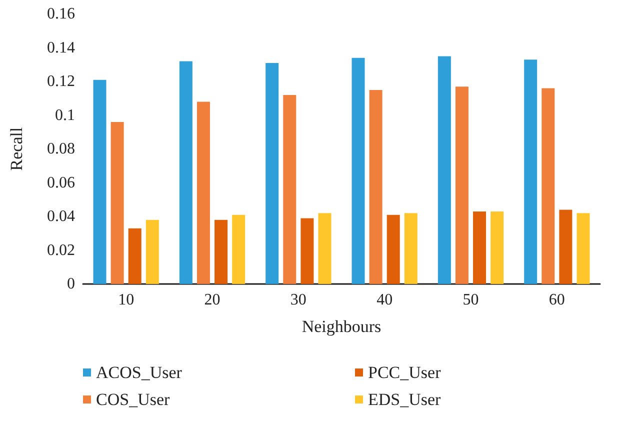 The width and height of the screenshot is (626, 421). Describe the element at coordinates (556, 300) in the screenshot. I see `x-tick-label: 60` at that location.